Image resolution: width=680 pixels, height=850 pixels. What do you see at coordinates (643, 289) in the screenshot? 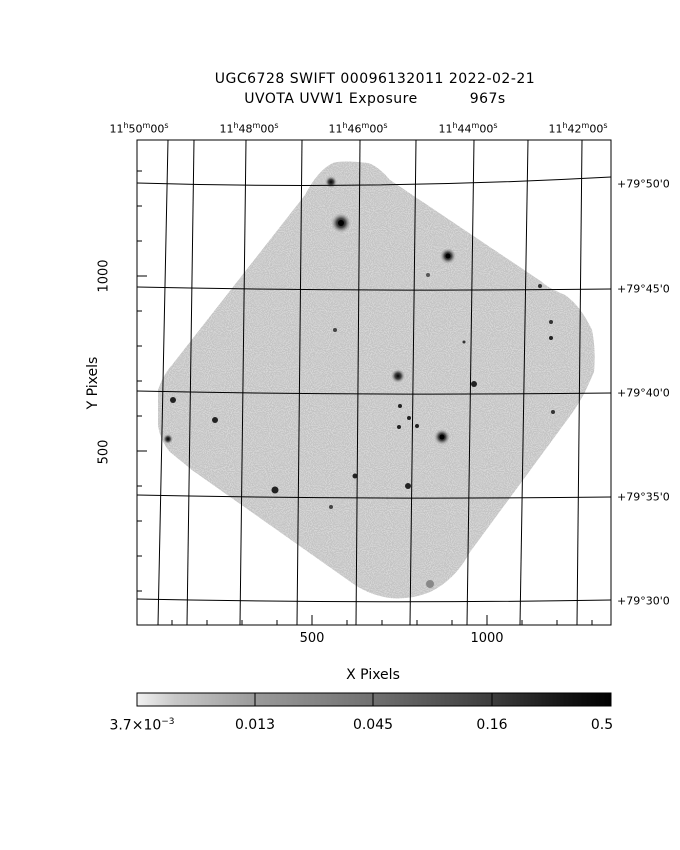
I see `dec-tick: +79°45'0` at bounding box center [643, 289].